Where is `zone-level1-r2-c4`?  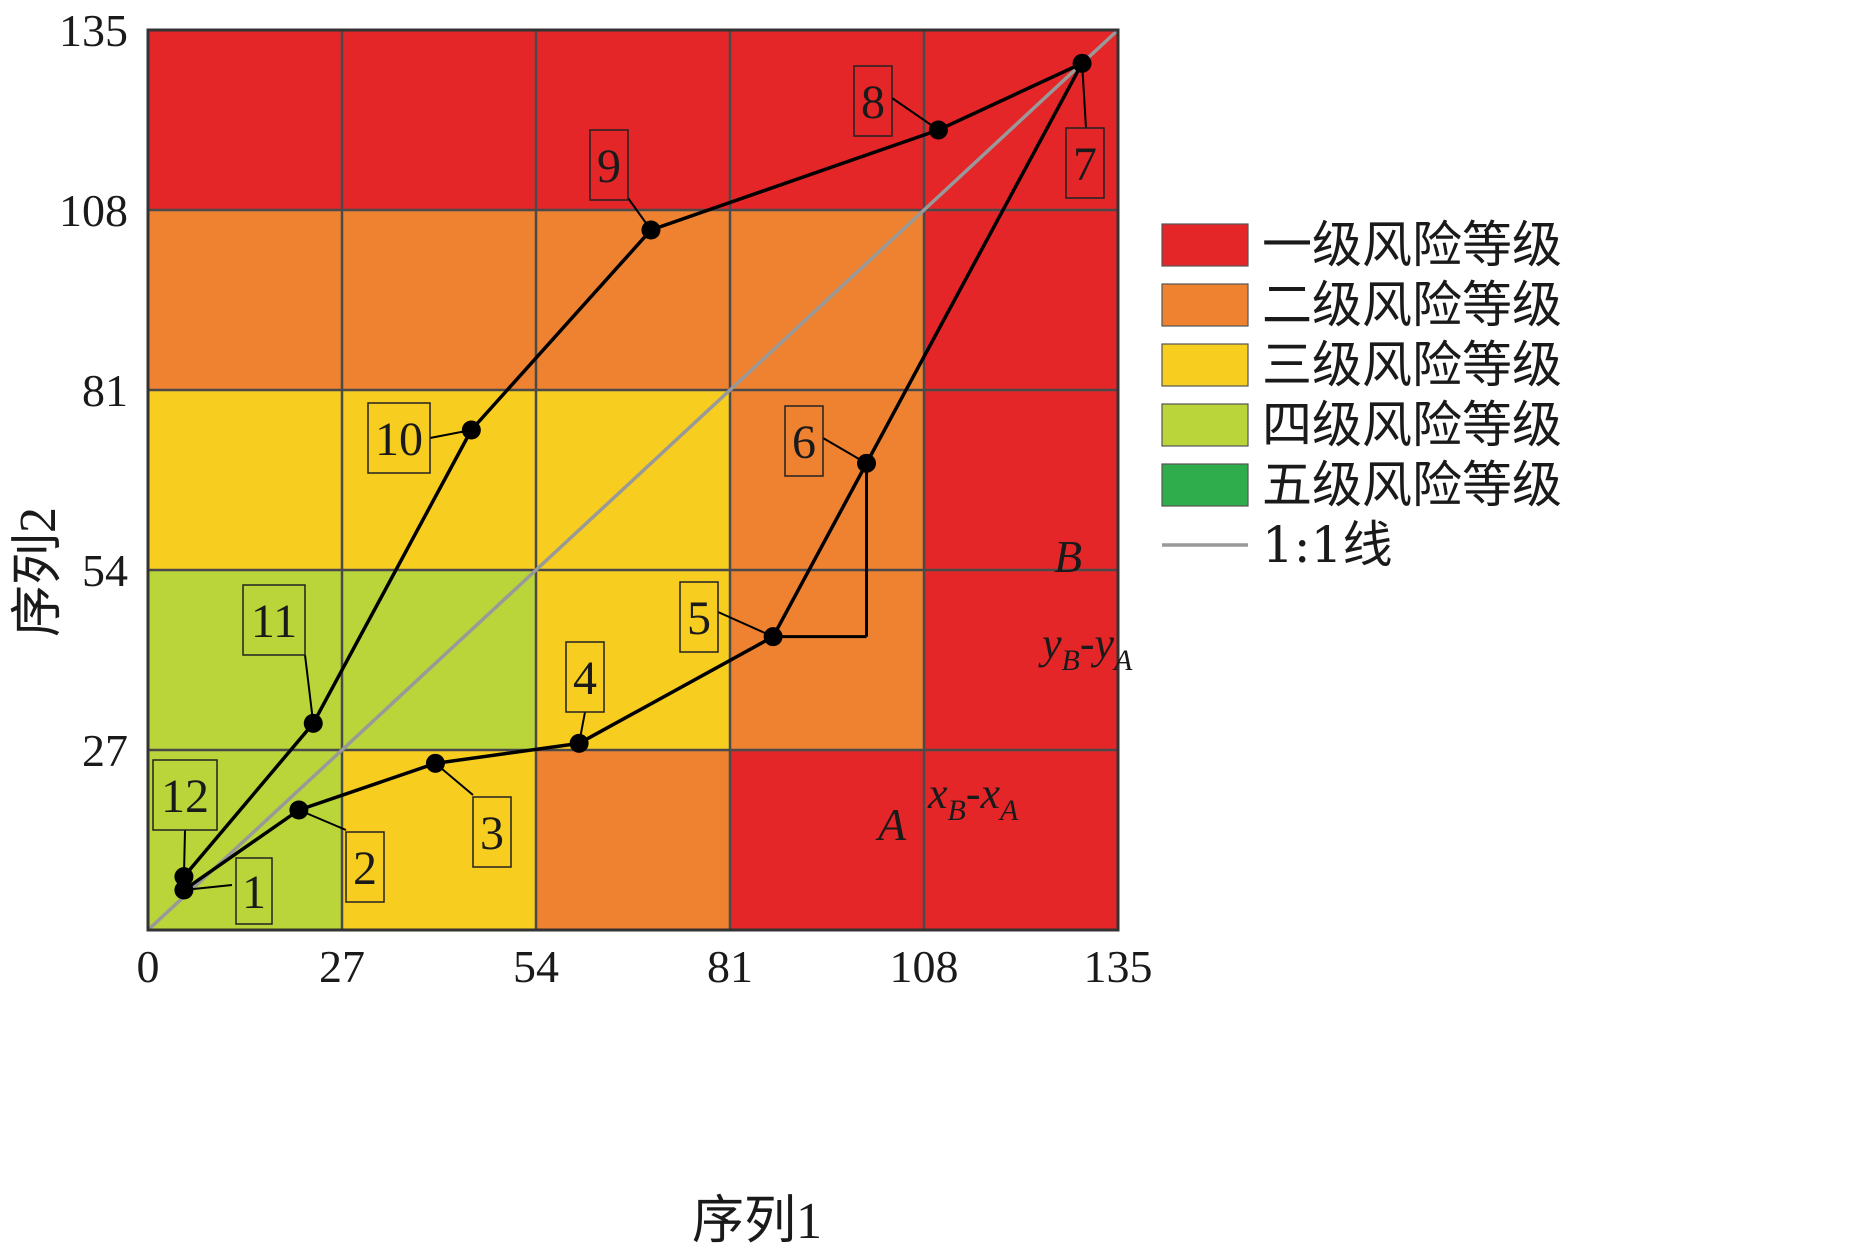 zone-level1-r2-c4 is located at coordinates (1021, 480).